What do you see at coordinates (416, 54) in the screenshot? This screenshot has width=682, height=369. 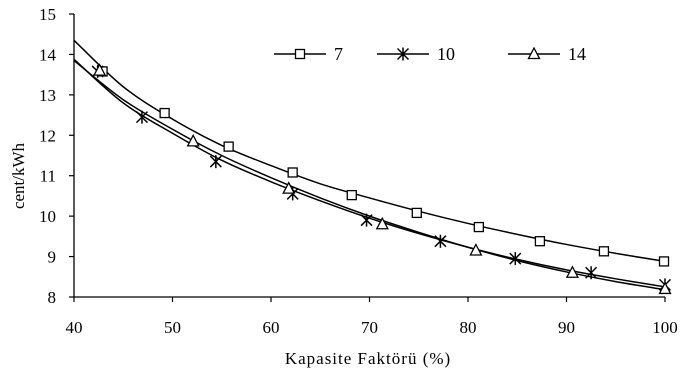 I see `legend-item-10: 10` at bounding box center [416, 54].